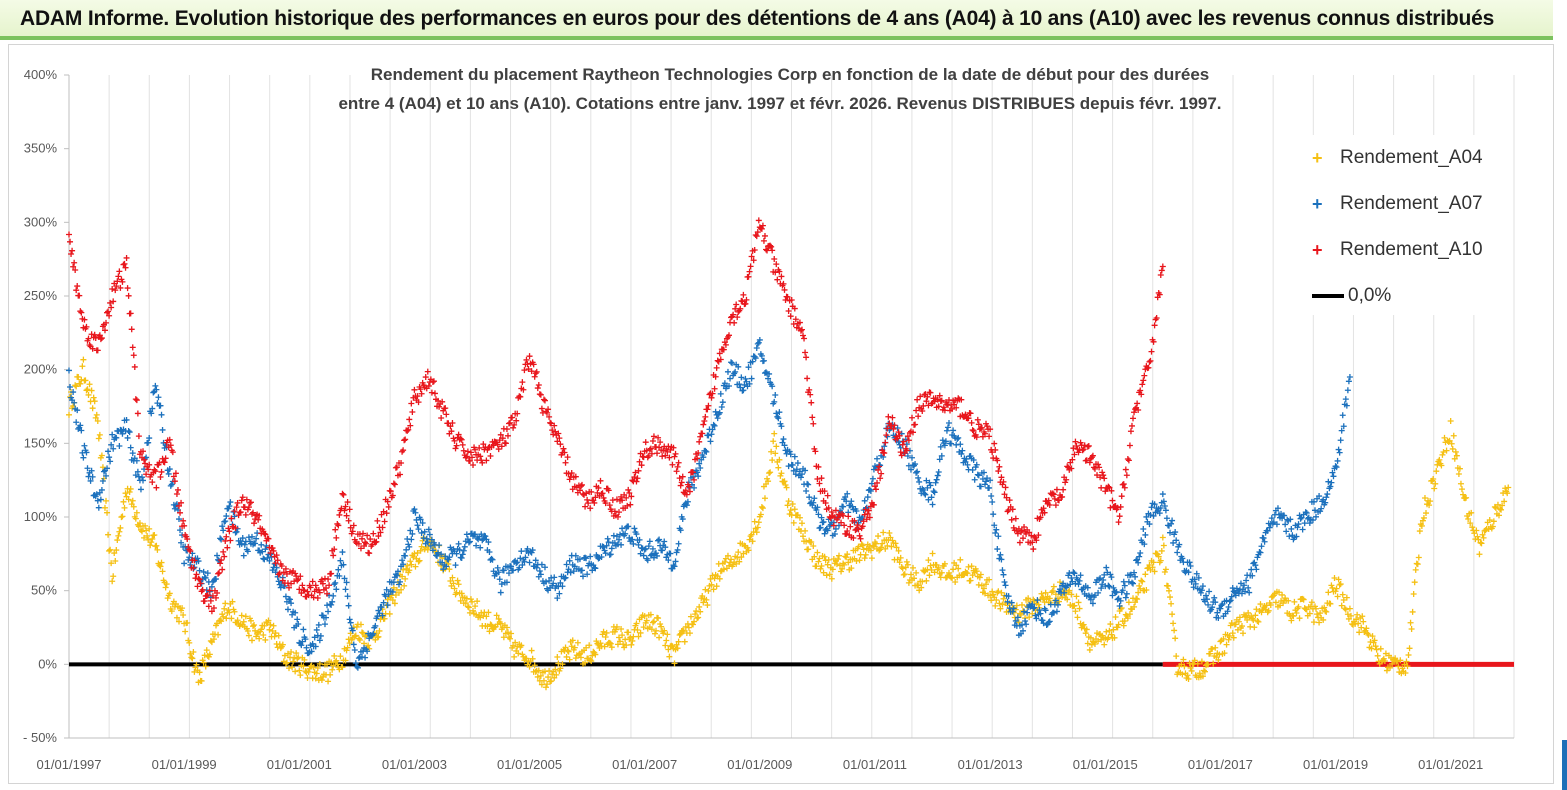 This screenshot has height=790, width=1567. Describe the element at coordinates (1328, 296) in the screenshot. I see `legend-line-zero` at that location.